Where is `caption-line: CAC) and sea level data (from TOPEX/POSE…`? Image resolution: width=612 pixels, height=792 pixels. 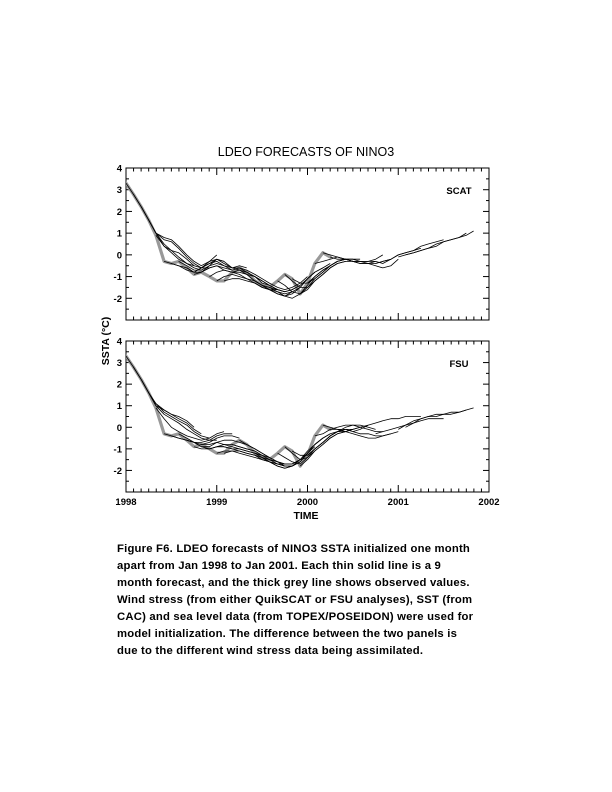
caption-line: CAC) and sea level data (from TOPEX/POSE… is located at coordinates (295, 617).